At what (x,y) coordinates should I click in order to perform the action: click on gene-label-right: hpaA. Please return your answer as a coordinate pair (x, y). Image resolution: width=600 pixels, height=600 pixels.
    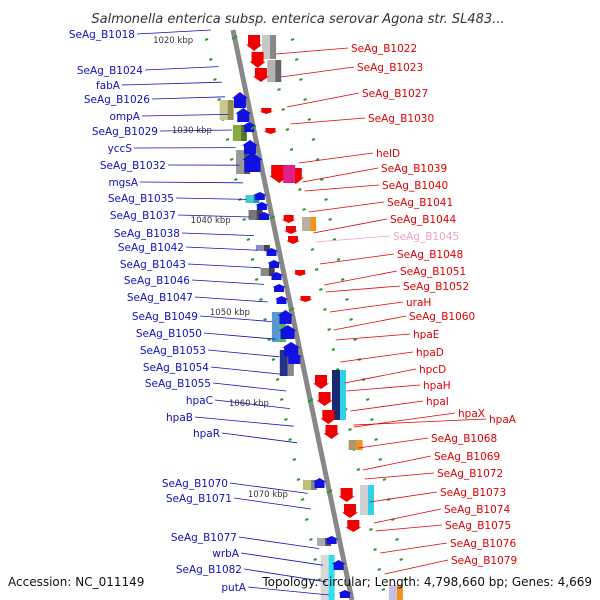
    Looking at the image, I should click on (503, 420).